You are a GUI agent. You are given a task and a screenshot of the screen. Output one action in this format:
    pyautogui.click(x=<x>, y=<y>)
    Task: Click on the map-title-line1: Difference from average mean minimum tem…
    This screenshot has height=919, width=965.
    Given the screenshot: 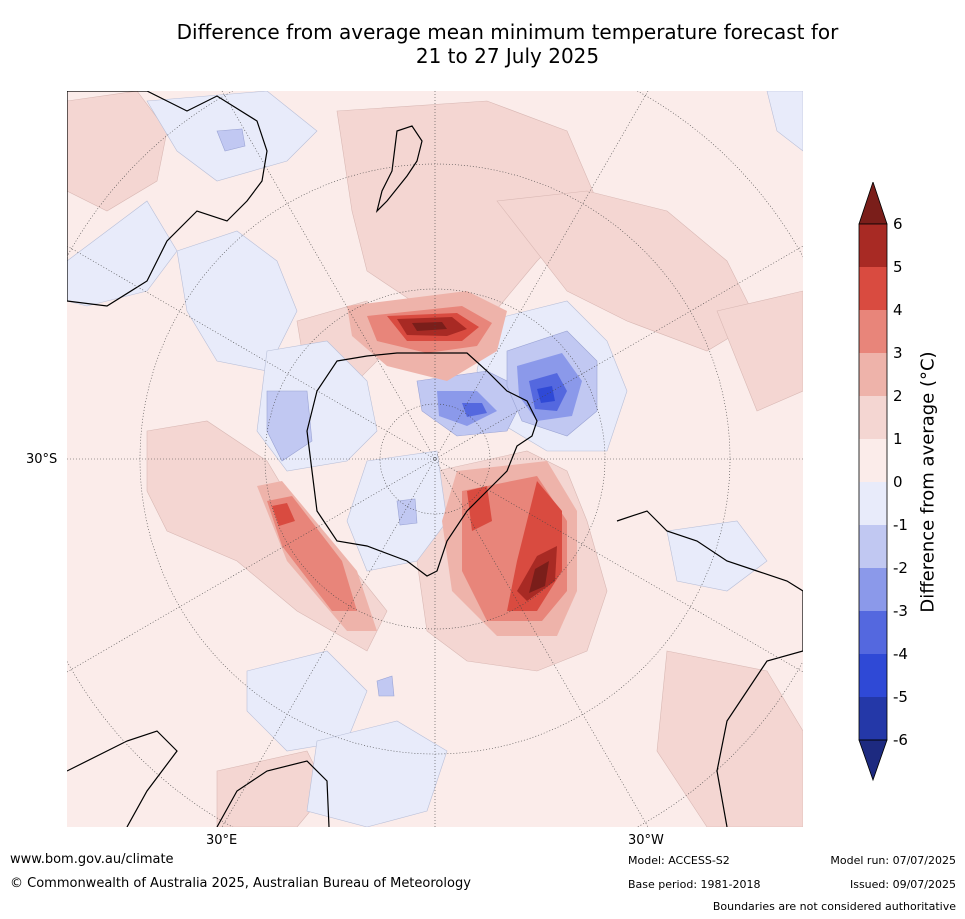 What is the action you would take?
    pyautogui.click(x=507, y=32)
    